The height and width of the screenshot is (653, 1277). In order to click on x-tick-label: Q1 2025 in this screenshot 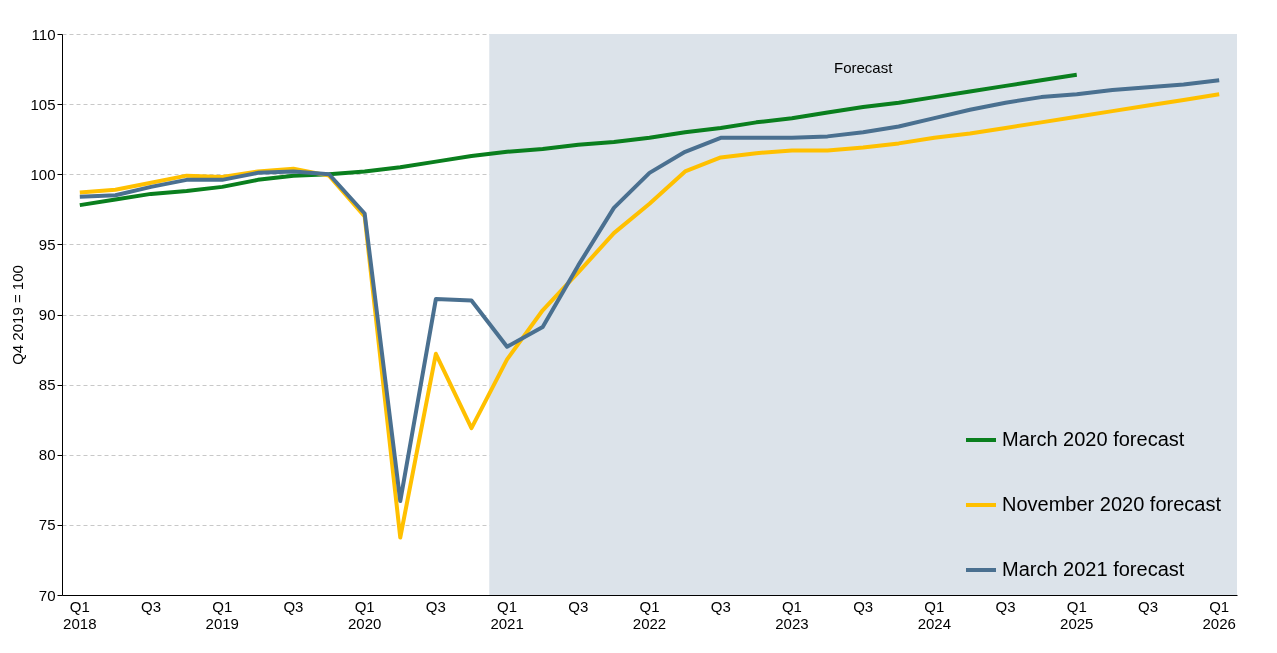, I will do `click(1077, 614)`.